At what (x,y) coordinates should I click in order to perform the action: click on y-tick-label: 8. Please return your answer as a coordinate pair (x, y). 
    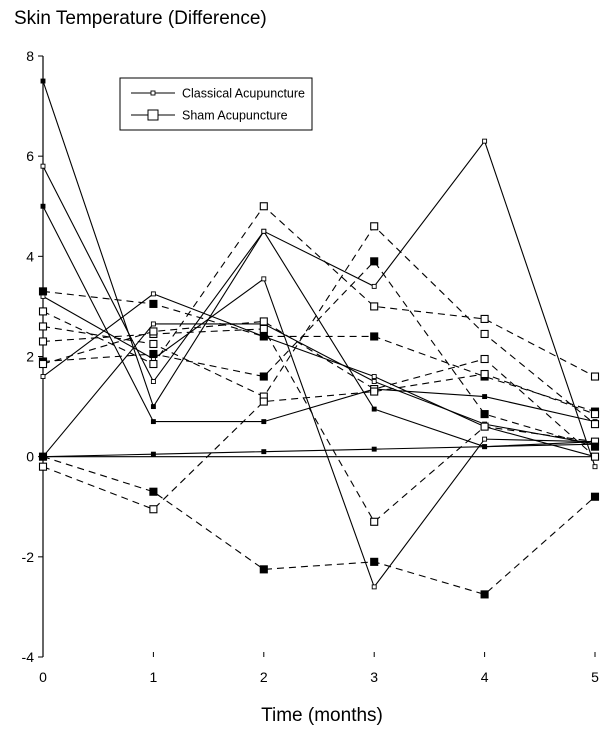
    Looking at the image, I should click on (30, 56).